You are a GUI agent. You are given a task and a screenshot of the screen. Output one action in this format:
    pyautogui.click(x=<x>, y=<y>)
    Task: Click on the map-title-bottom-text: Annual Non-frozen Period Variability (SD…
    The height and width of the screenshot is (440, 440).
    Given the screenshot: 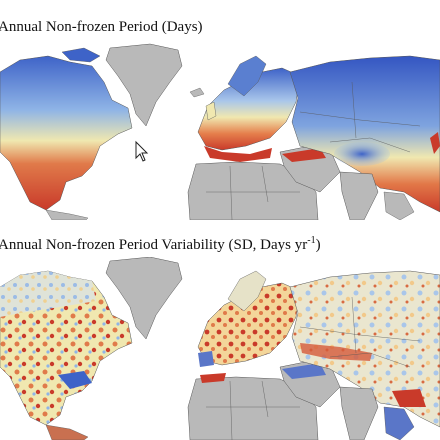 What is the action you would take?
    pyautogui.click(x=154, y=245)
    